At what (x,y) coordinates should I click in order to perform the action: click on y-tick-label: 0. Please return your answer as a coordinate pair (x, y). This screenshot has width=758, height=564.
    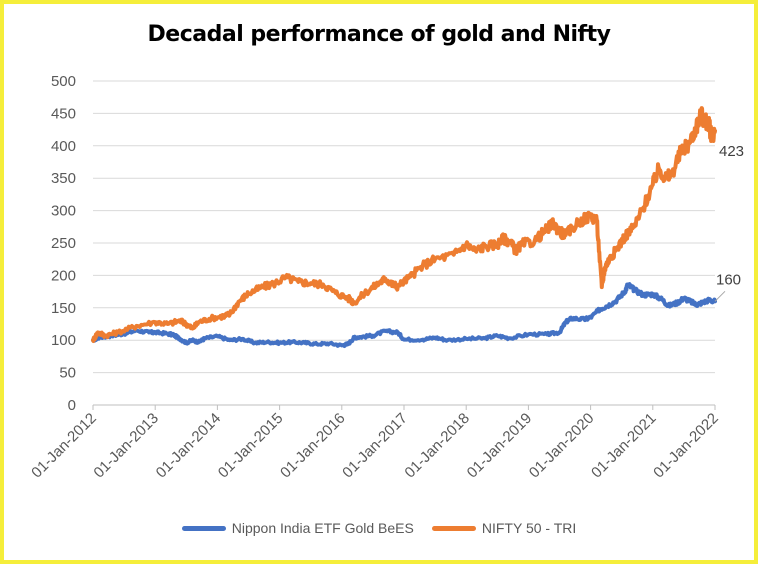
    Looking at the image, I should click on (72, 405).